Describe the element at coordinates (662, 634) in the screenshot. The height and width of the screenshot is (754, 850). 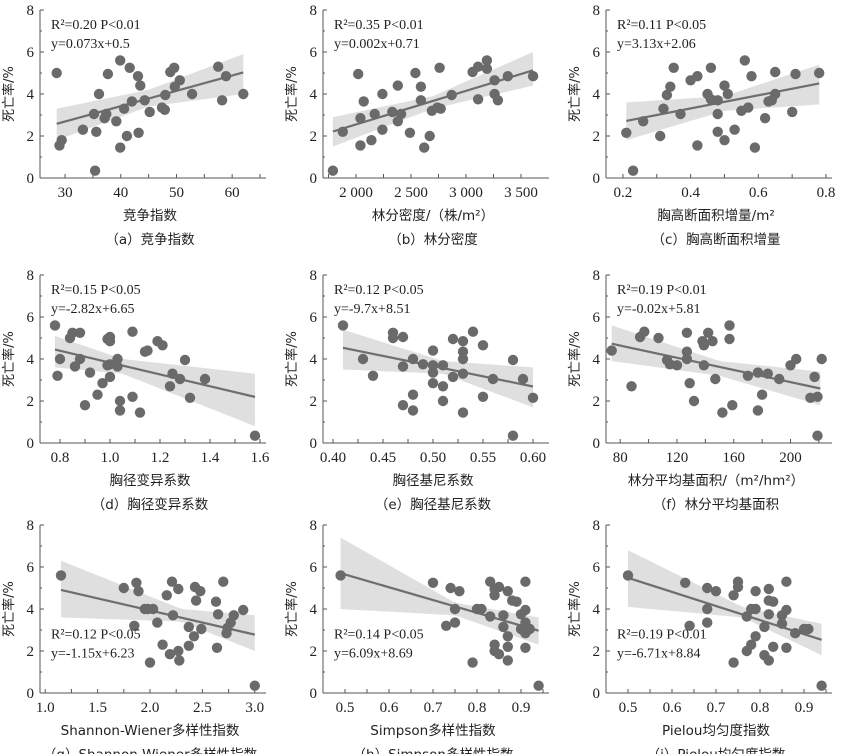
I see `r-squared-p-value: R²=0.19 P<0.01` at that location.